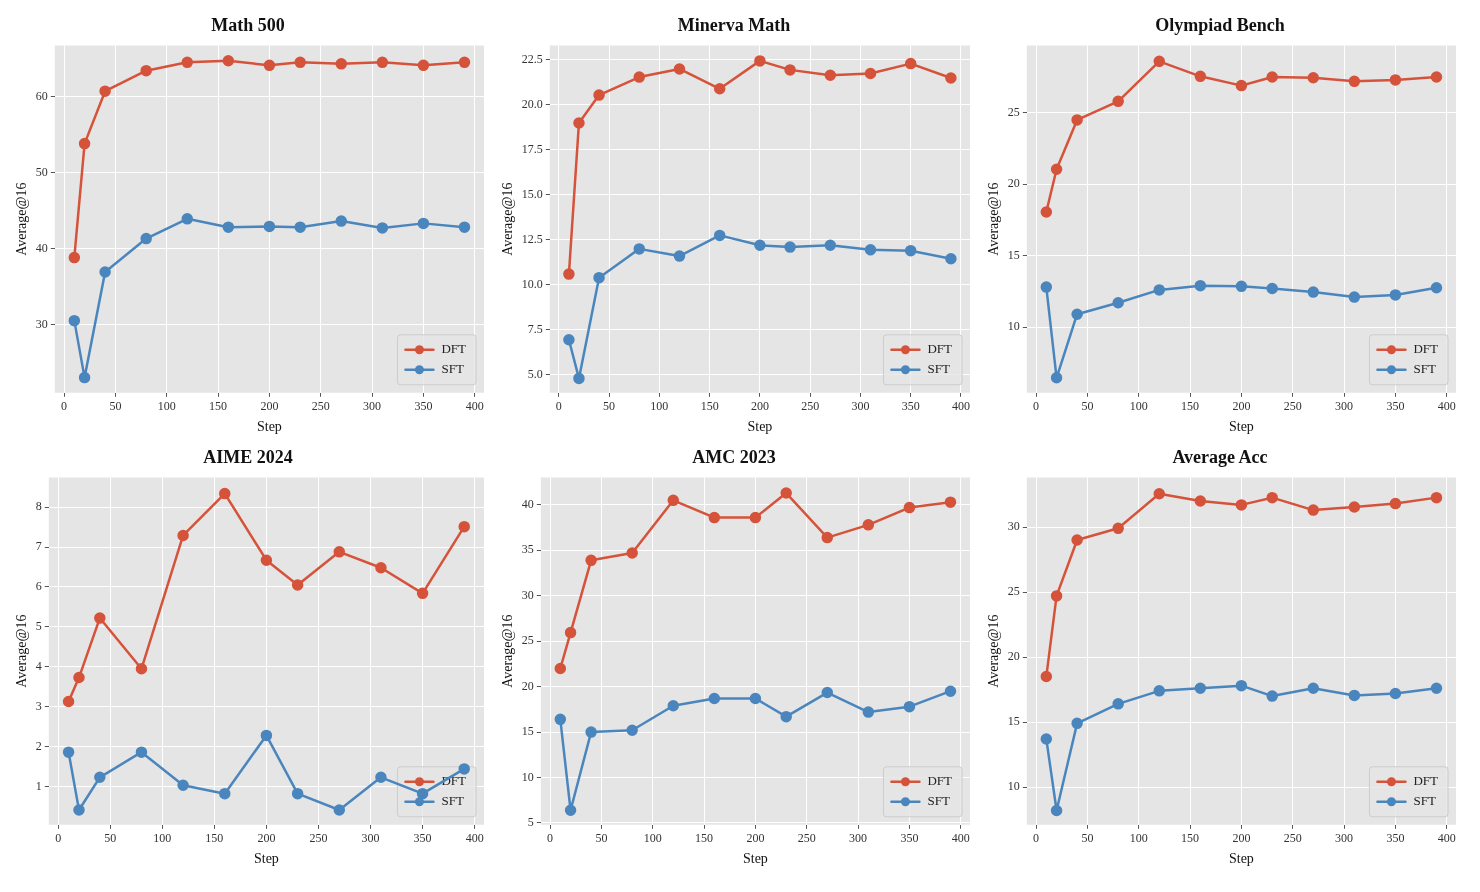  What do you see at coordinates (1220, 457) in the screenshot?
I see `chart-title: Average Acc` at bounding box center [1220, 457].